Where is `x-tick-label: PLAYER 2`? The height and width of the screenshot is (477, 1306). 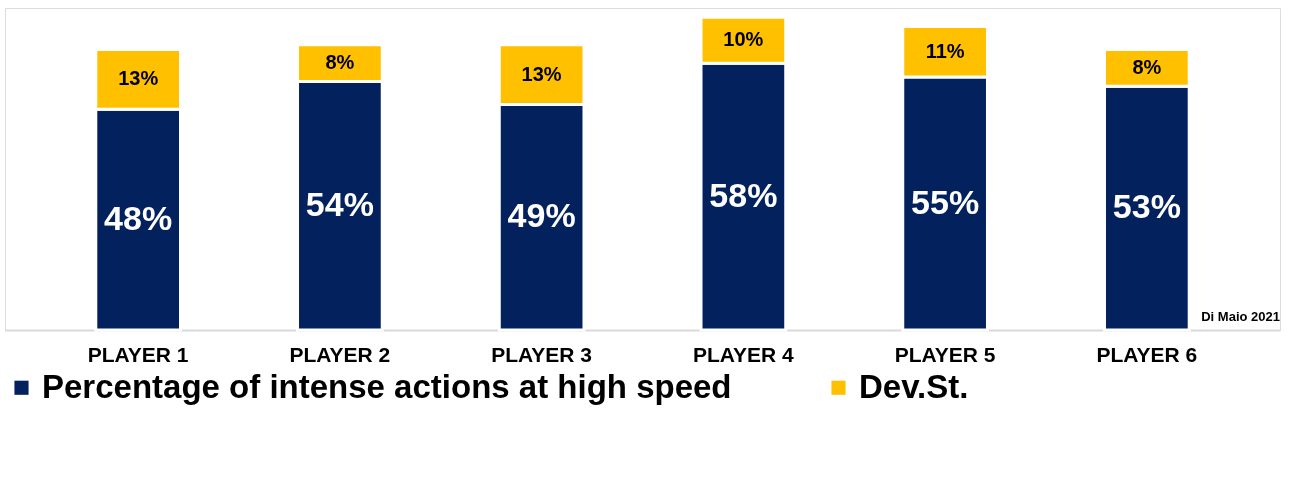 x-tick-label: PLAYER 2 is located at coordinates (340, 354).